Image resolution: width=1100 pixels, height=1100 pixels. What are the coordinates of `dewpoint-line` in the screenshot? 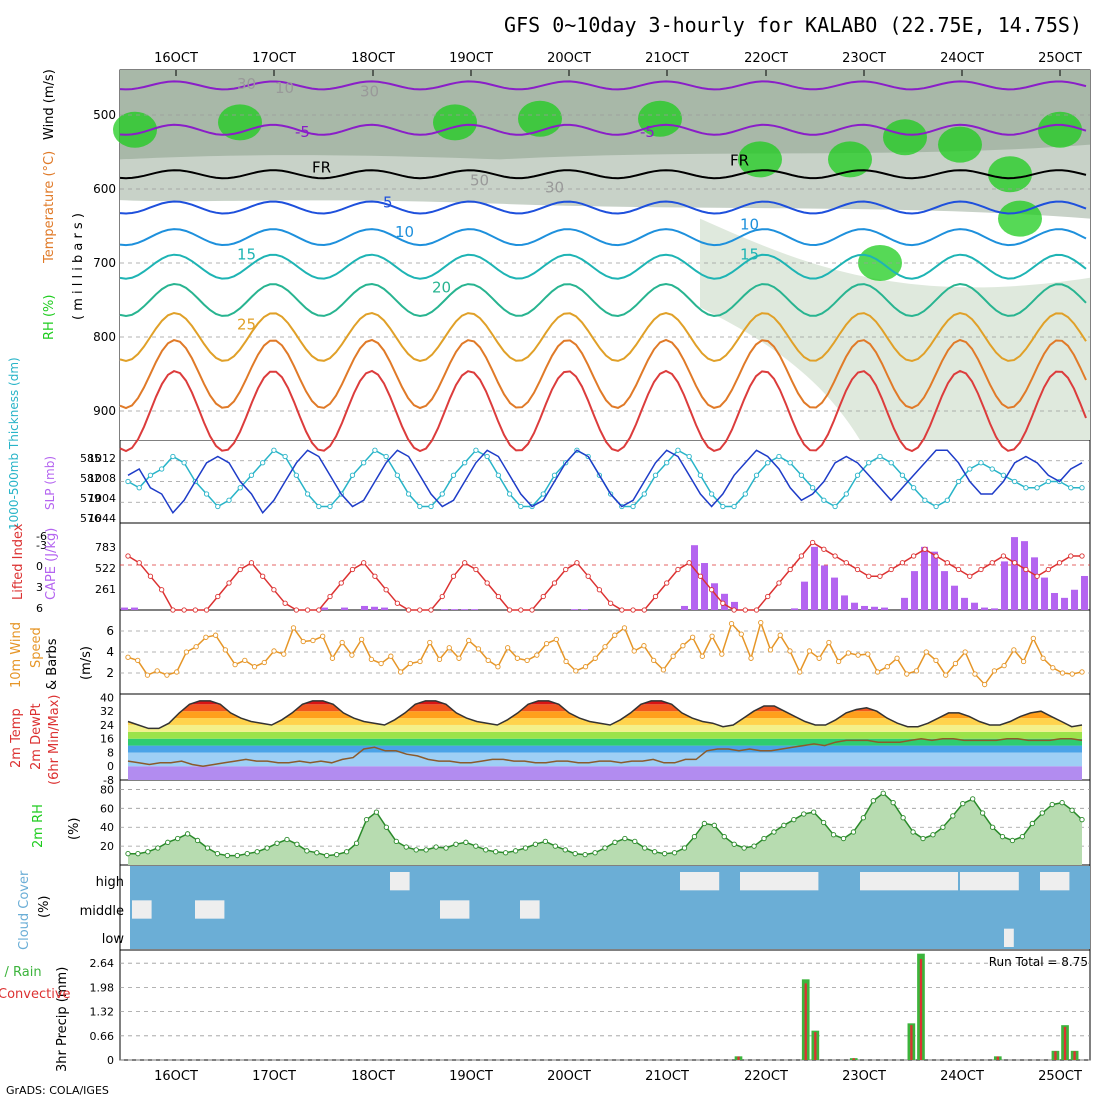 It's located at (605, 752).